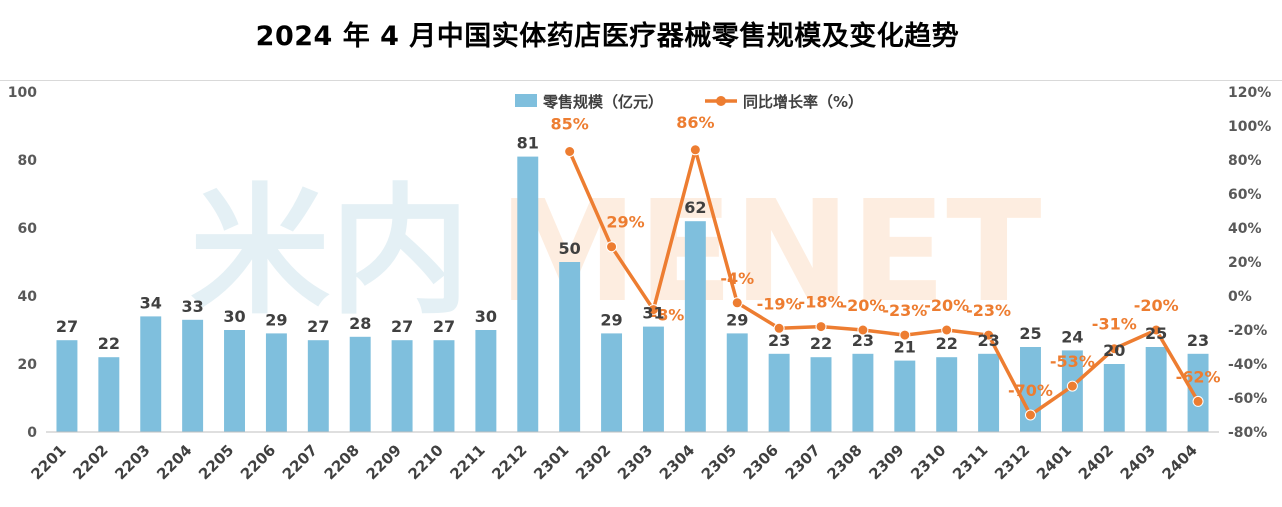 Image resolution: width=1282 pixels, height=507 pixels. I want to click on growth-label-2402: -31%, so click(1114, 324).